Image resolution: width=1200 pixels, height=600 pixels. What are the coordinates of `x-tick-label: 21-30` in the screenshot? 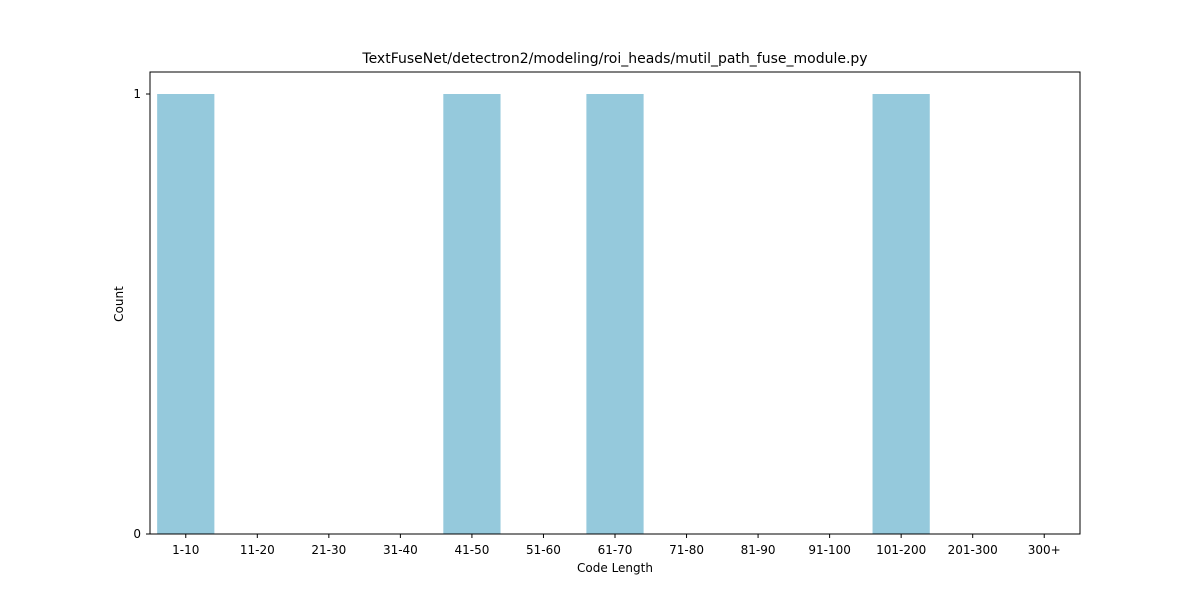 It's located at (328, 550).